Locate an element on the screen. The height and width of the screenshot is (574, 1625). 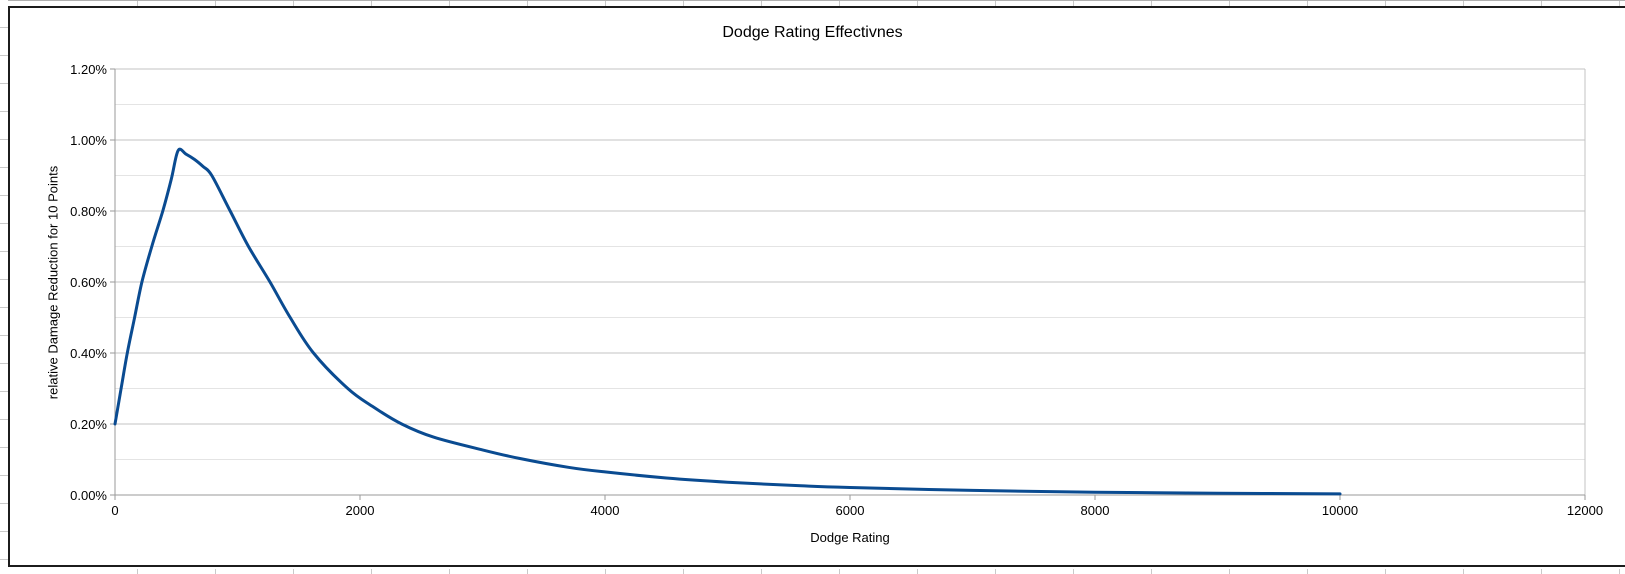
x-tick-label: 6000 is located at coordinates (850, 510).